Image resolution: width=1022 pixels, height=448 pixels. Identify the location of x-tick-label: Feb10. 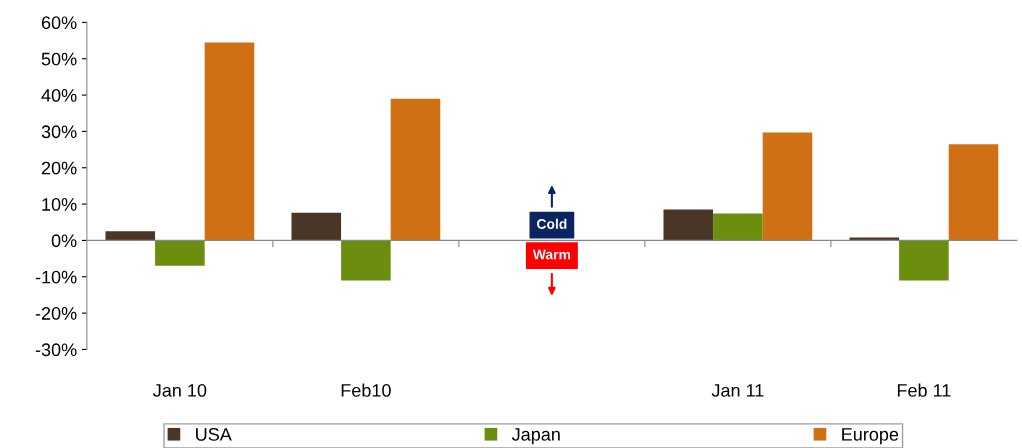
(366, 390).